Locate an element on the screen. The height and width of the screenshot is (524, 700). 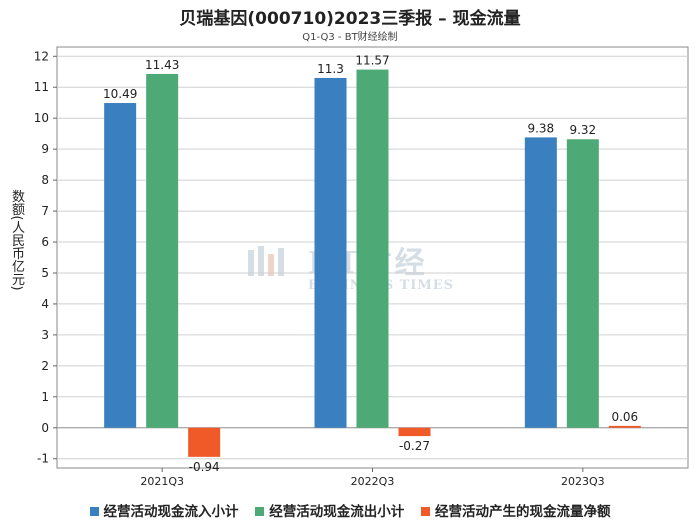
legend-swatch-outflow is located at coordinates (260, 511).